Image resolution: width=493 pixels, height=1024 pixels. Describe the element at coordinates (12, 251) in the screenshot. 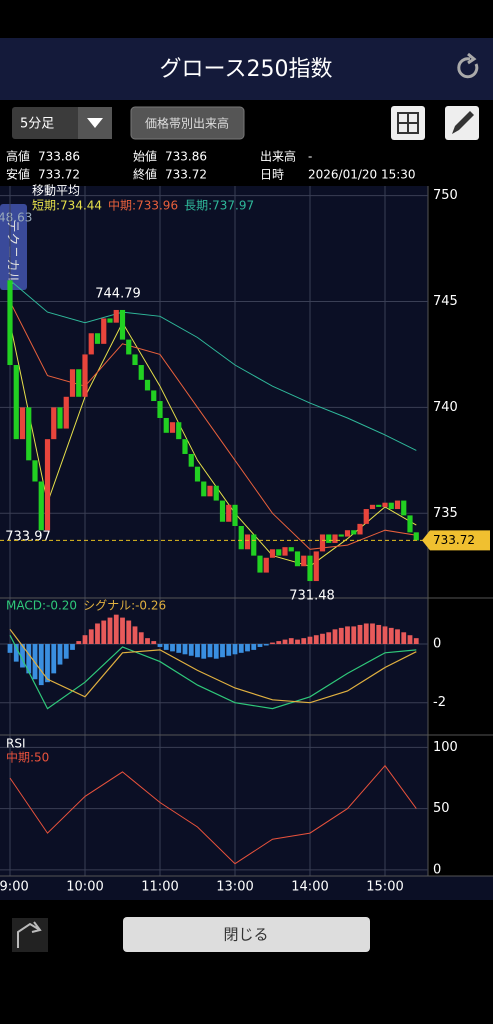

I see `side-tab-label: テクニカル` at that location.